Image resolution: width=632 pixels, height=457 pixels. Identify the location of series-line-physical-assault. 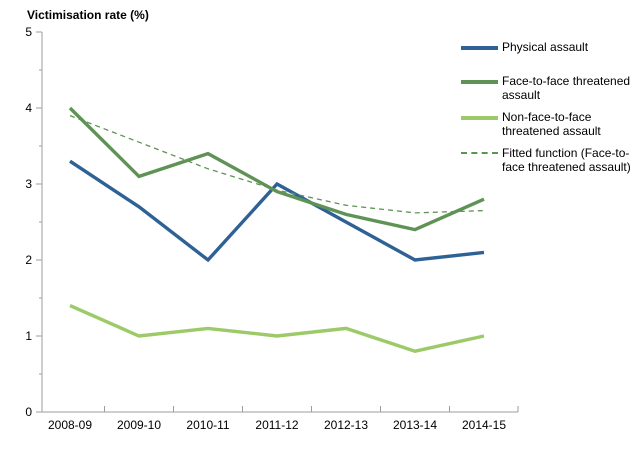
(277, 211).